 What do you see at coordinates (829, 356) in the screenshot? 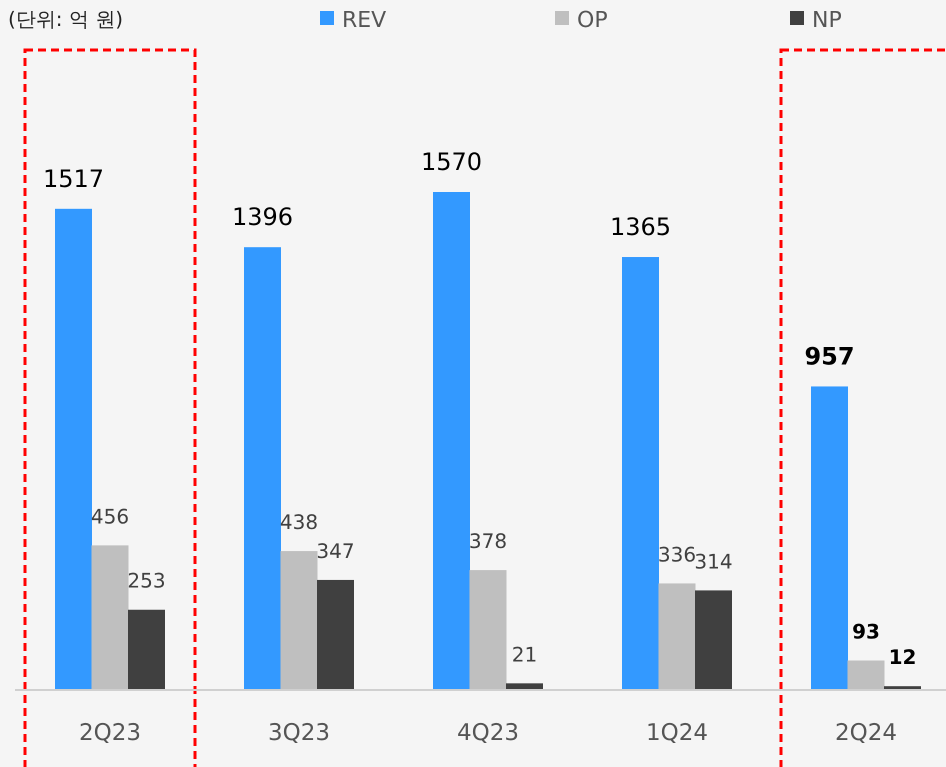
I see `data-label: 957` at bounding box center [829, 356].